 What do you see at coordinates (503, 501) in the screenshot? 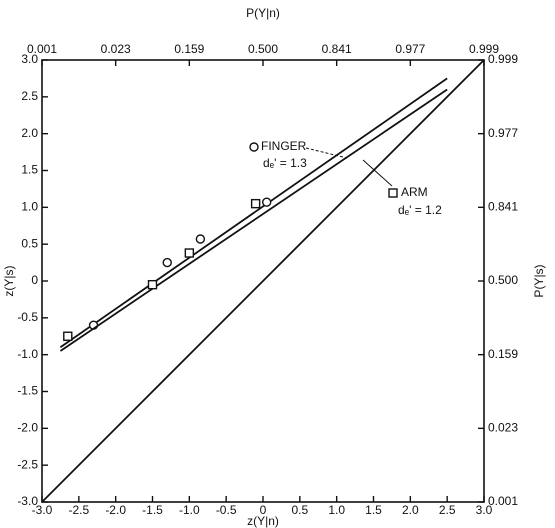
I see `y2-tick-label: 0.001` at bounding box center [503, 501].